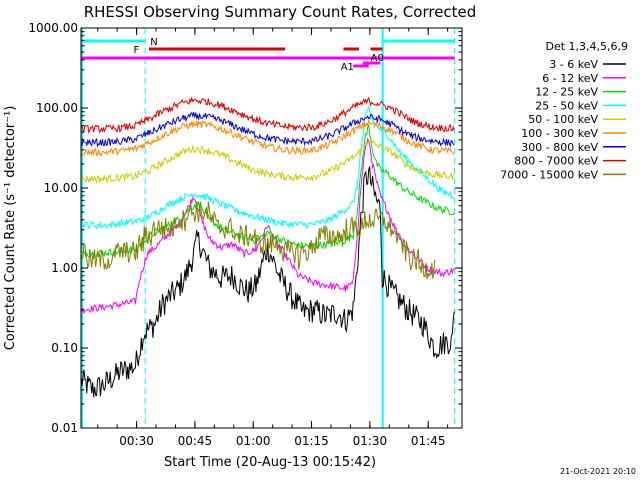  Describe the element at coordinates (566, 105) in the screenshot. I see `legend-entry-label: 25 - 50 keV` at that location.